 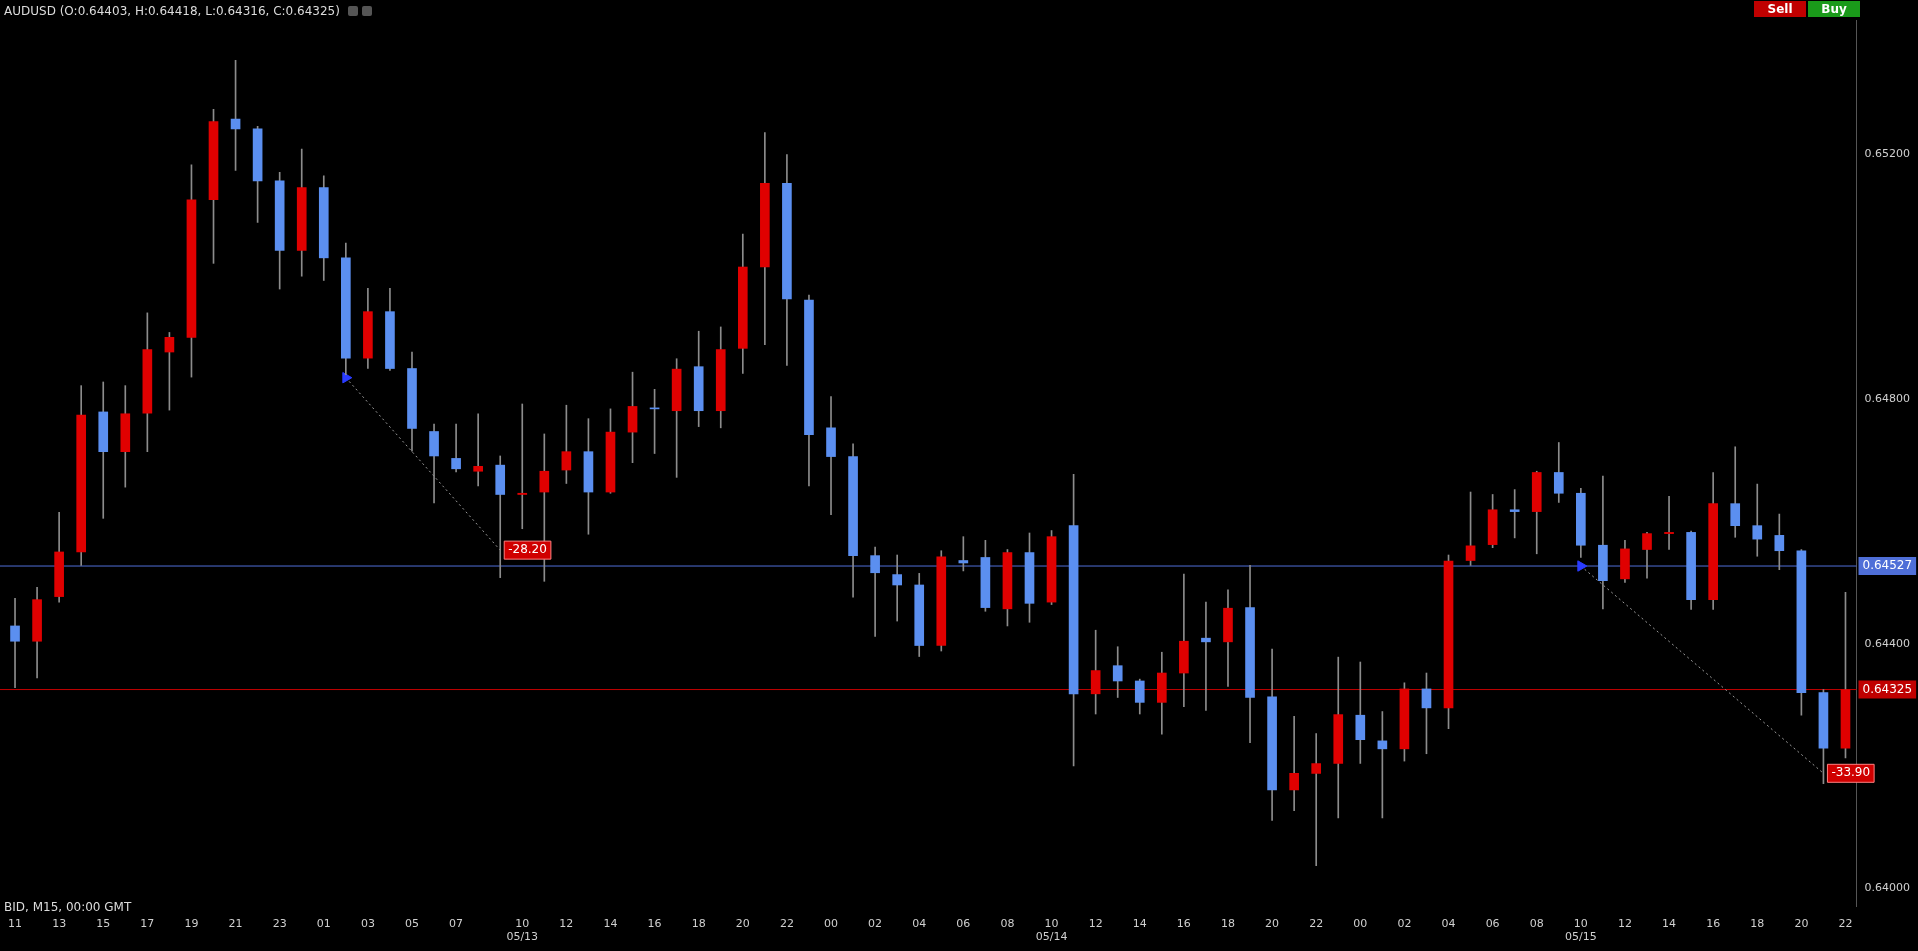 What do you see at coordinates (1887, 888) in the screenshot?
I see `y-tick-label: 0.64000` at bounding box center [1887, 888].